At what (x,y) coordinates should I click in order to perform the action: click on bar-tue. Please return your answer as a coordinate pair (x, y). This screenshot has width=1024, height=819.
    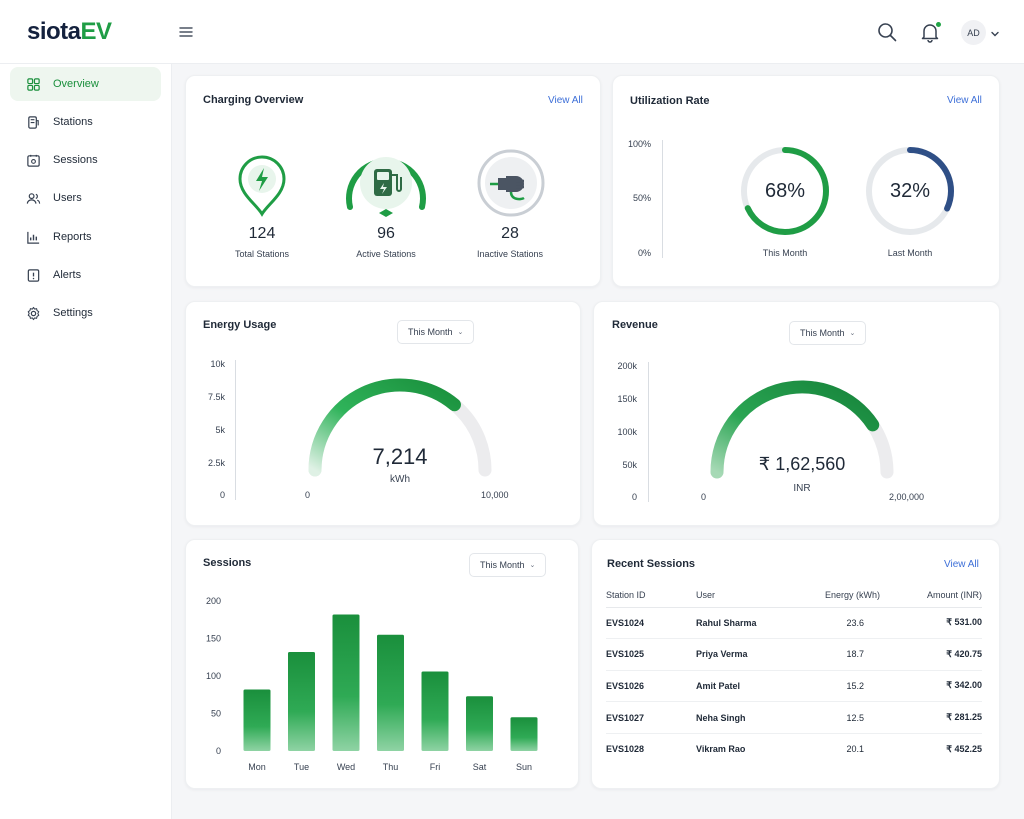
    Looking at the image, I should click on (301, 701).